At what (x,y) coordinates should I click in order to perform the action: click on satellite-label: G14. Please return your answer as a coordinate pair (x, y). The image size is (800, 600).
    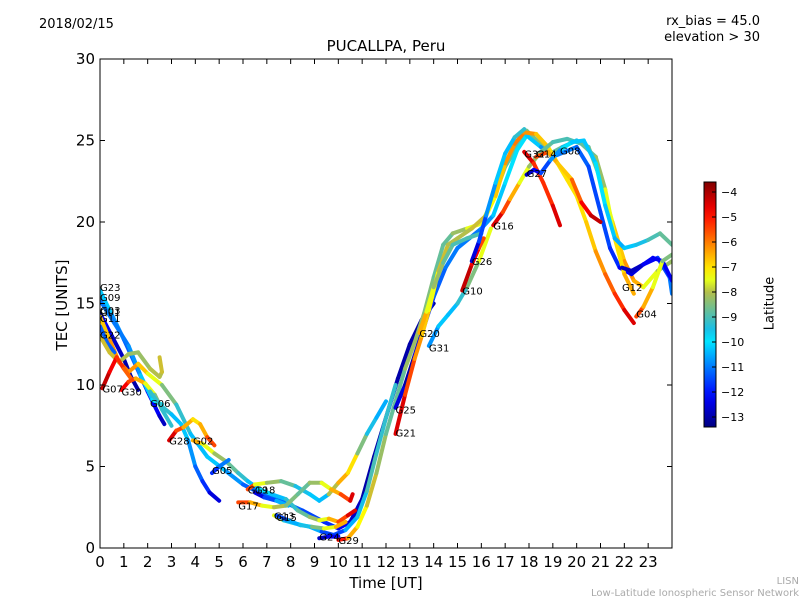
    Looking at the image, I should click on (546, 155).